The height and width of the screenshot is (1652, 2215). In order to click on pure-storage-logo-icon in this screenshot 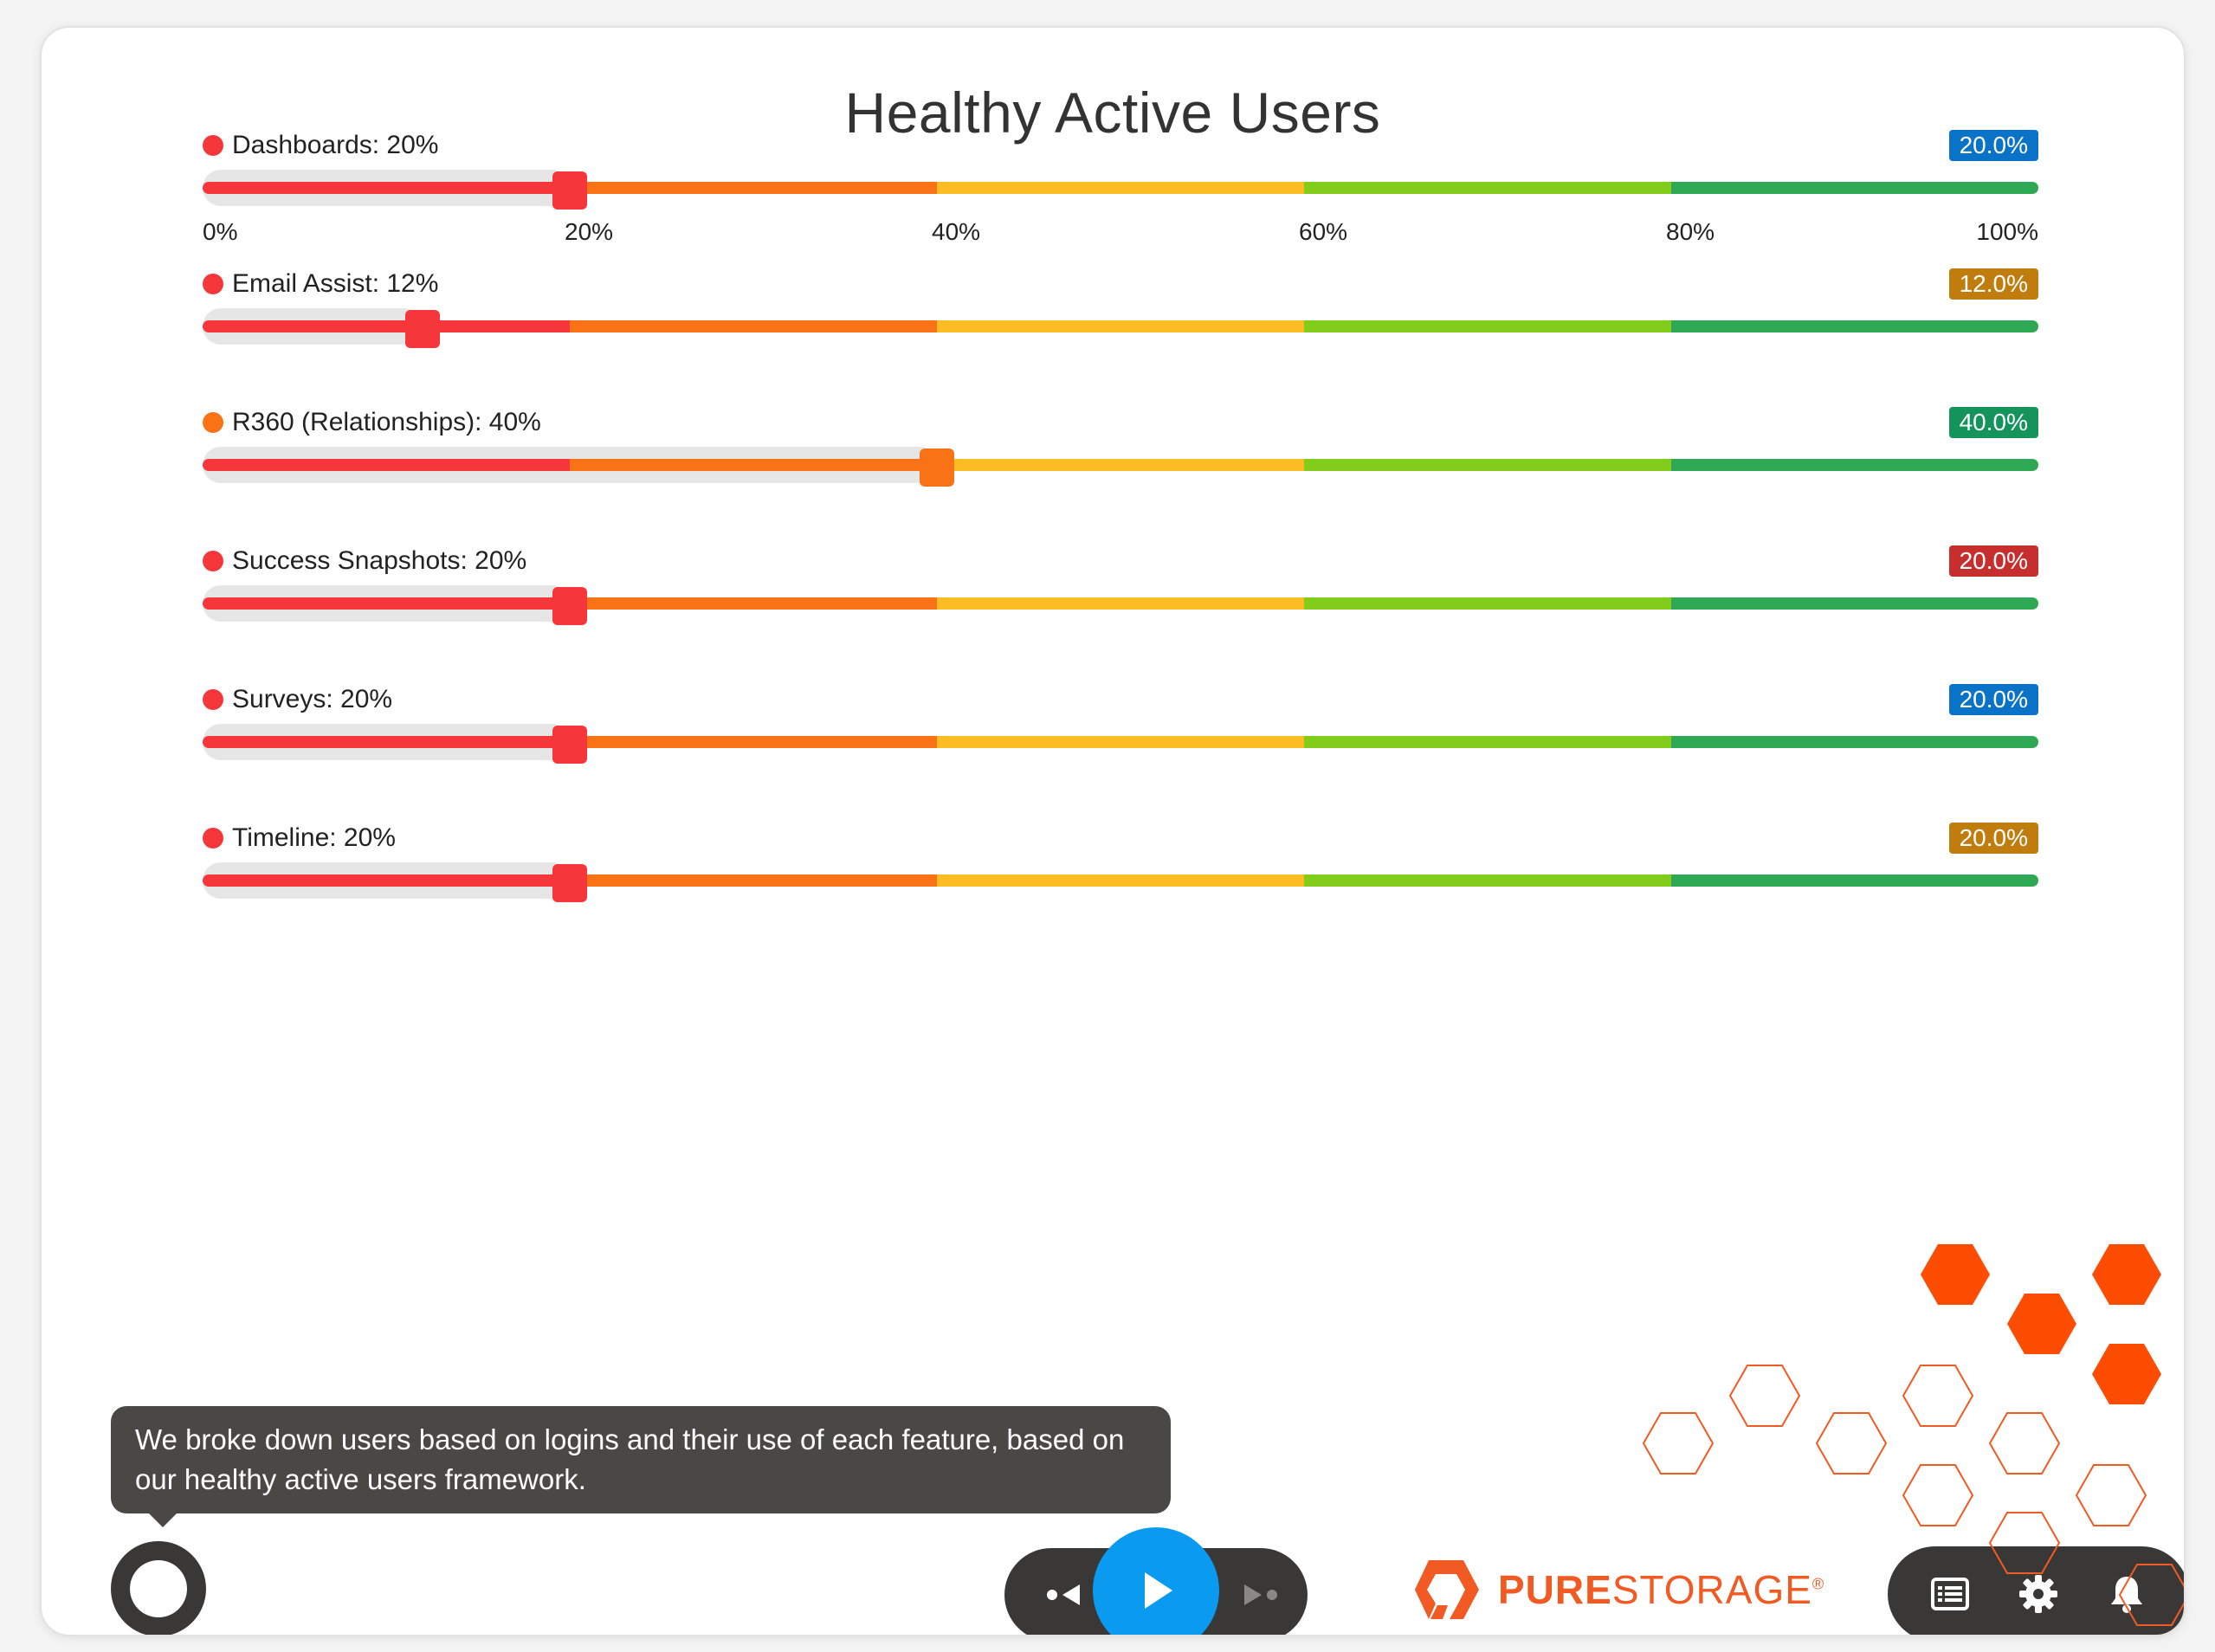, I will do `click(1447, 1589)`.